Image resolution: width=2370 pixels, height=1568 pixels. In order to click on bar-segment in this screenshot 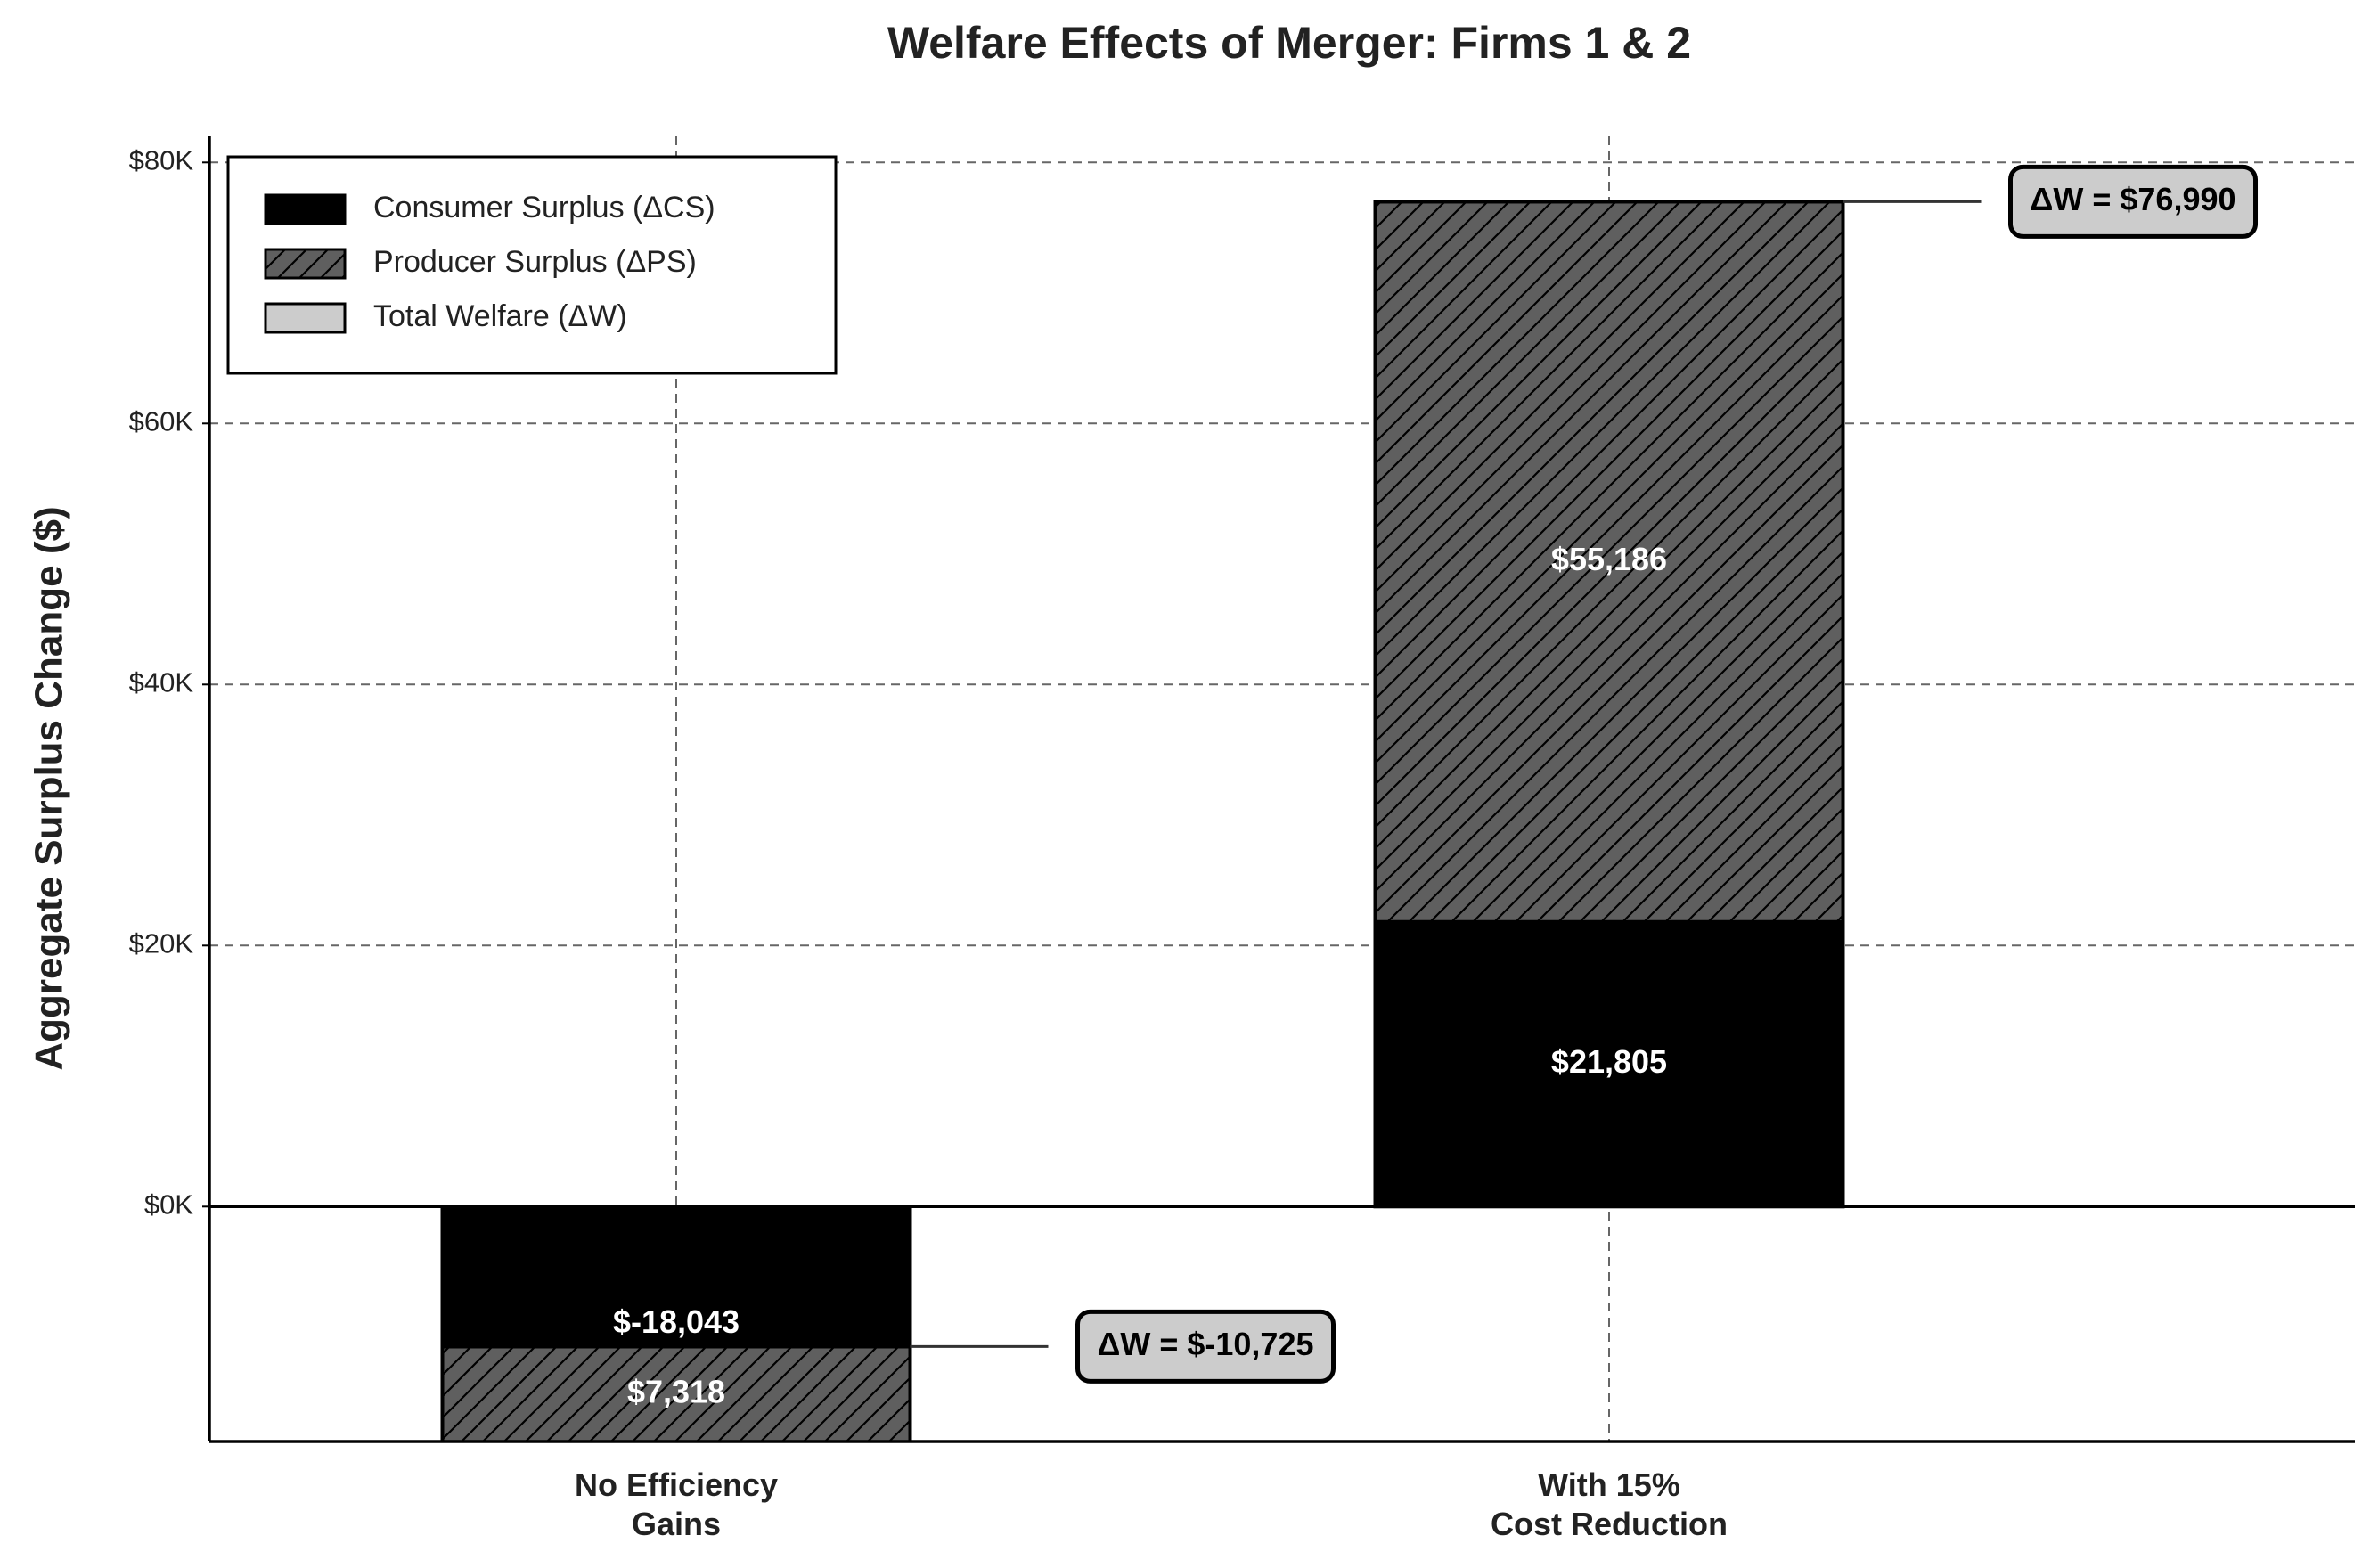, I will do `click(1609, 1064)`.